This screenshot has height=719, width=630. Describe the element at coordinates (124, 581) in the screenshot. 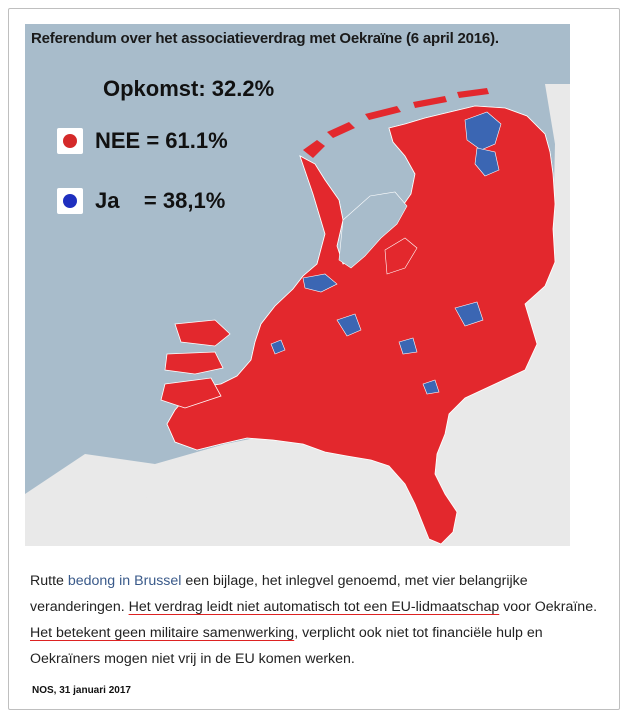

I see `caption-link: bedong in Brussel` at that location.